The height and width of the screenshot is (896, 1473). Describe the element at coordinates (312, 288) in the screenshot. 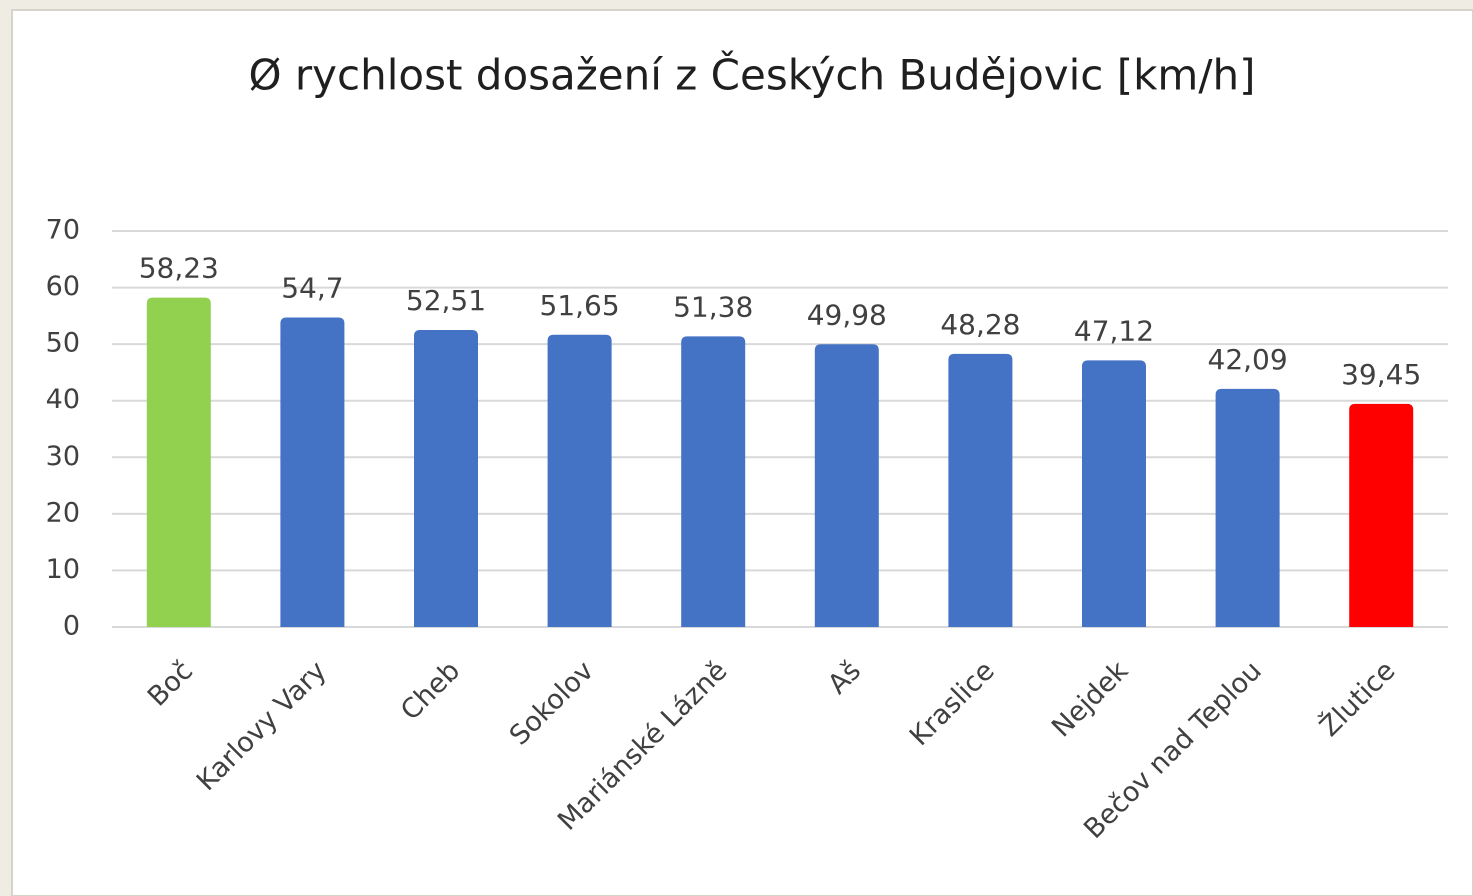

I see `data-label: 54,7` at that location.